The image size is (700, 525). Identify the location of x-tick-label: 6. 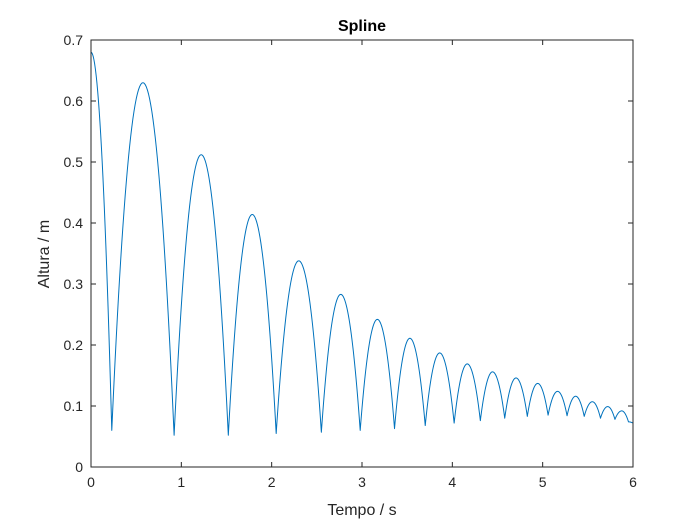
(633, 482).